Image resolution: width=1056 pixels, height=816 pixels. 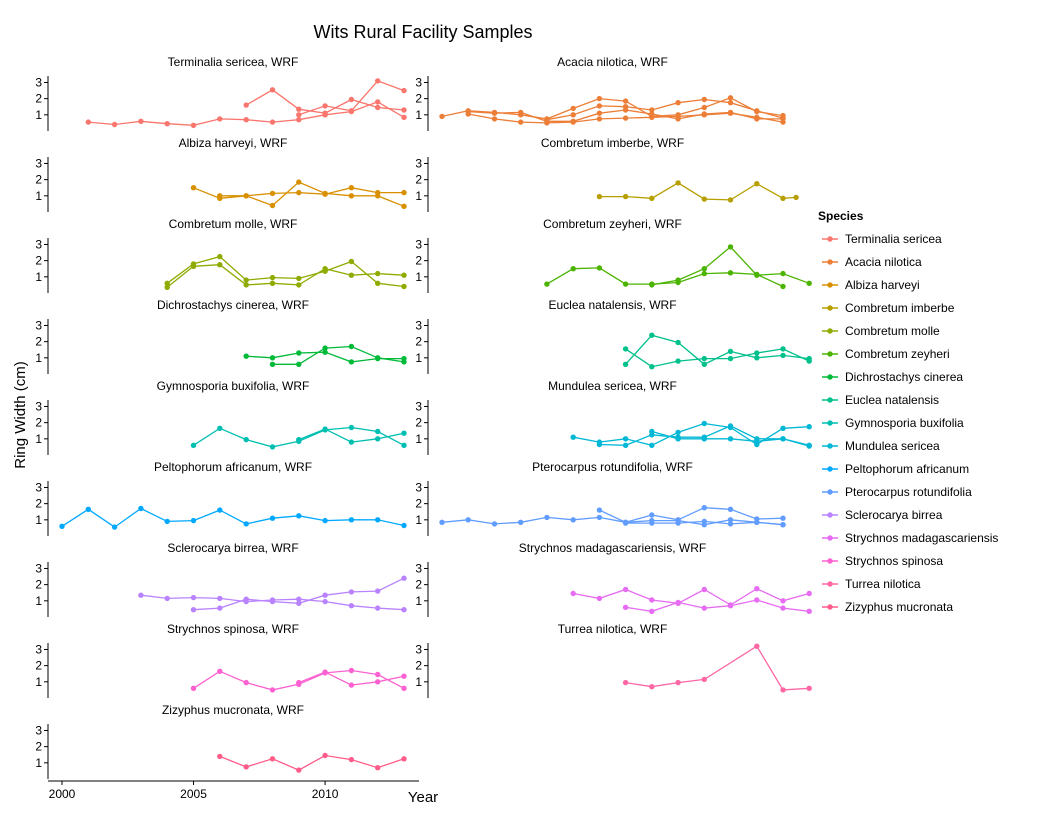 I want to click on facet-title: Sclerocarya birrea, WRF, so click(x=232, y=548).